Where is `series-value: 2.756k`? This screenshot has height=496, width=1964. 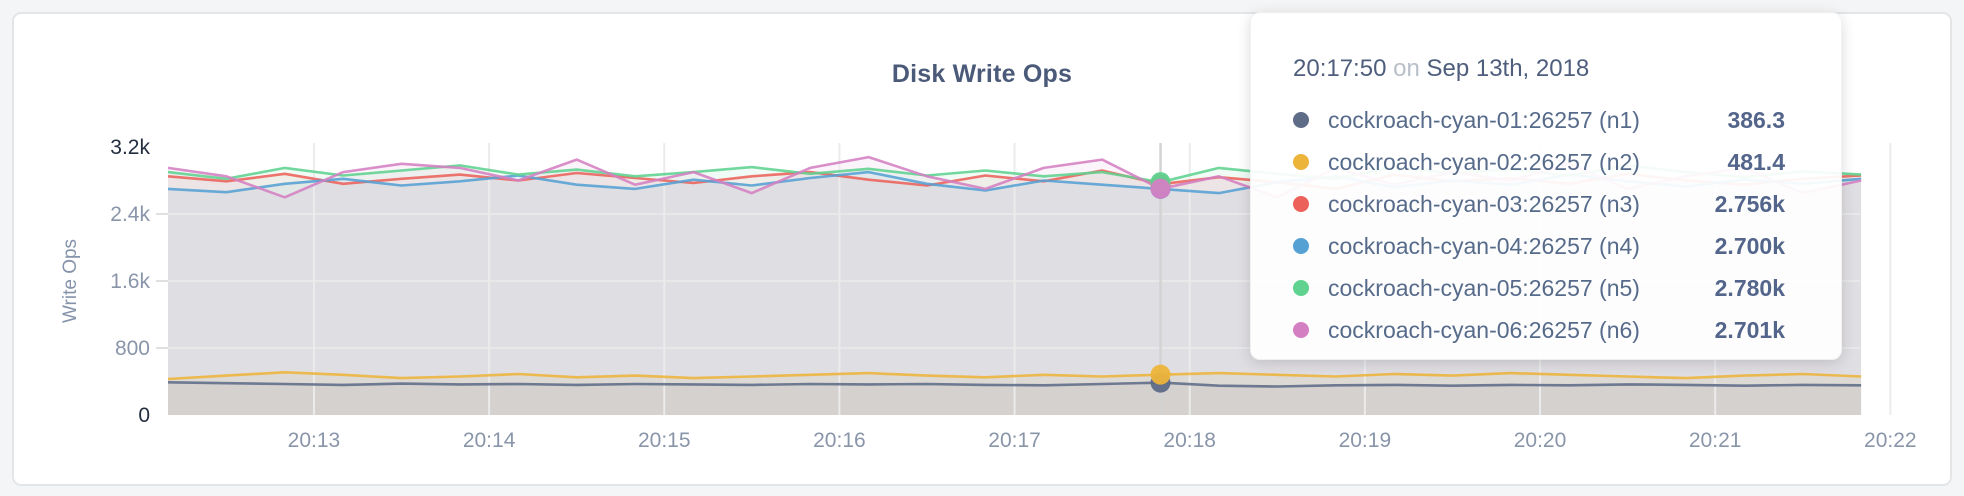 series-value: 2.756k is located at coordinates (1749, 203).